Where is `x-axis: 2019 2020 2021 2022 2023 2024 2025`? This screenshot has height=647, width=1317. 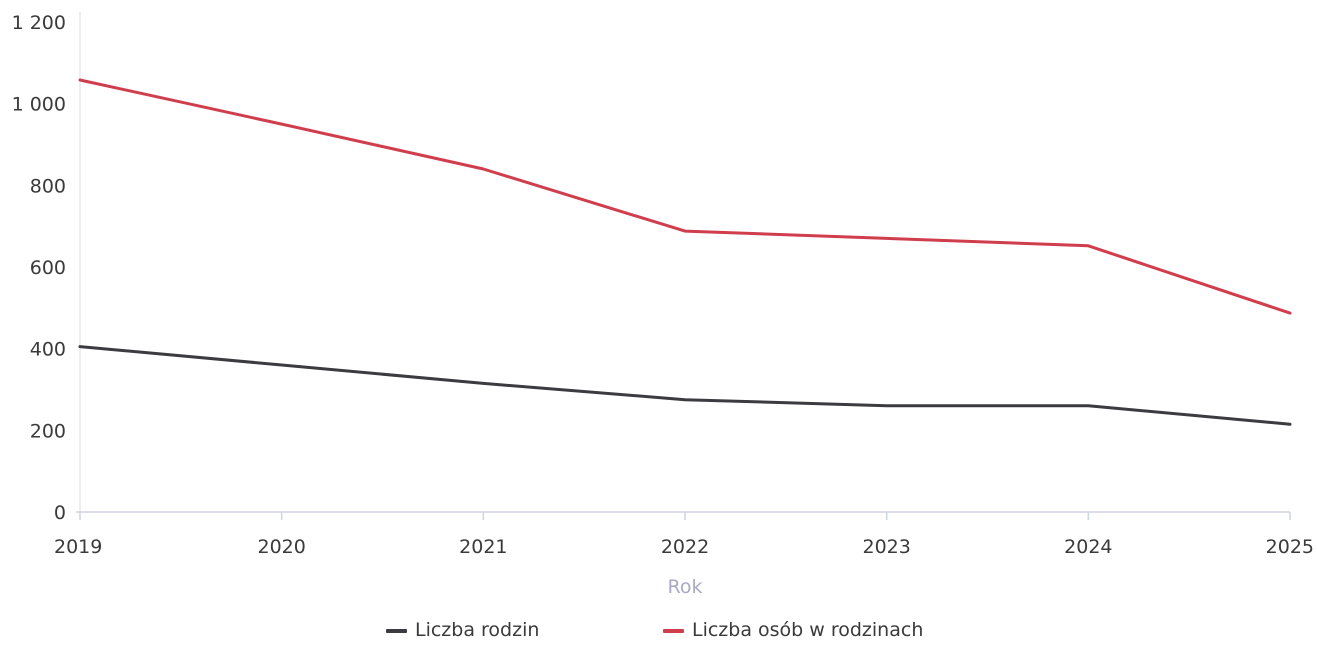 x-axis: 2019 2020 2021 2022 2023 2024 2025 is located at coordinates (684, 534).